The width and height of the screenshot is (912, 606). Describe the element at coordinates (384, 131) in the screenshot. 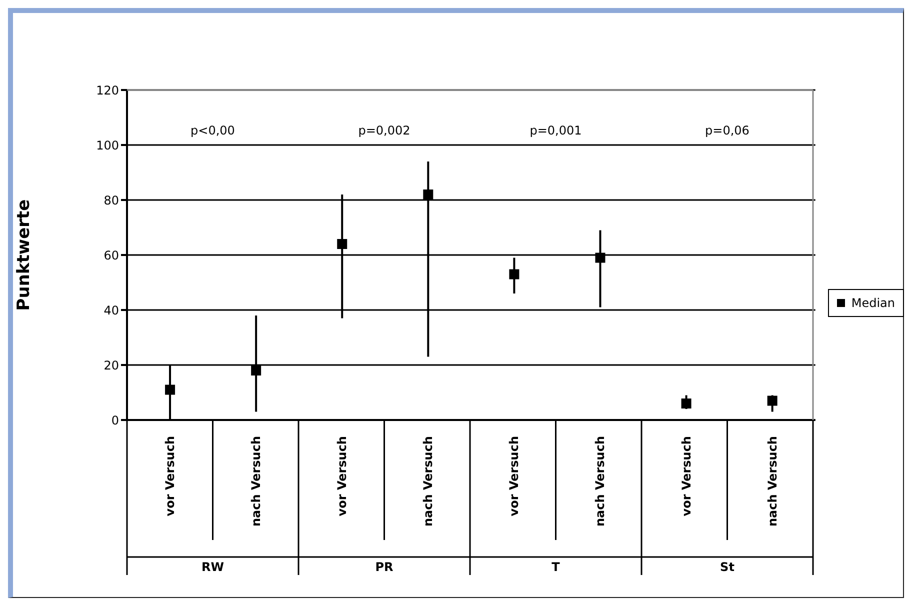

I see `annotation: p=0,002` at that location.